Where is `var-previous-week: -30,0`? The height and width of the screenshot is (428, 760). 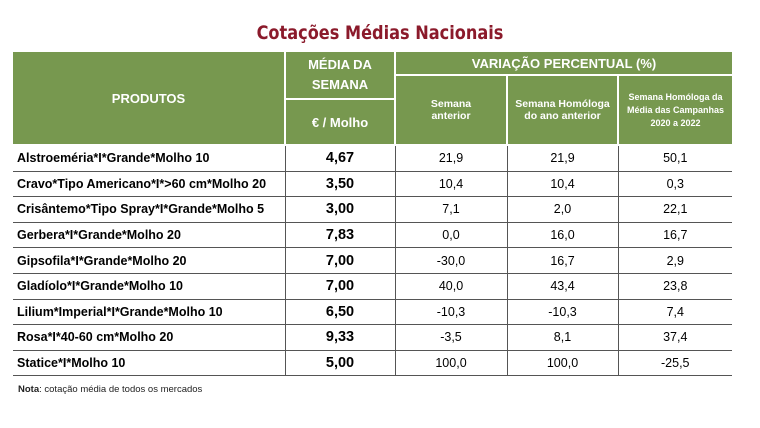
var-previous-week: -30,0 is located at coordinates (451, 260).